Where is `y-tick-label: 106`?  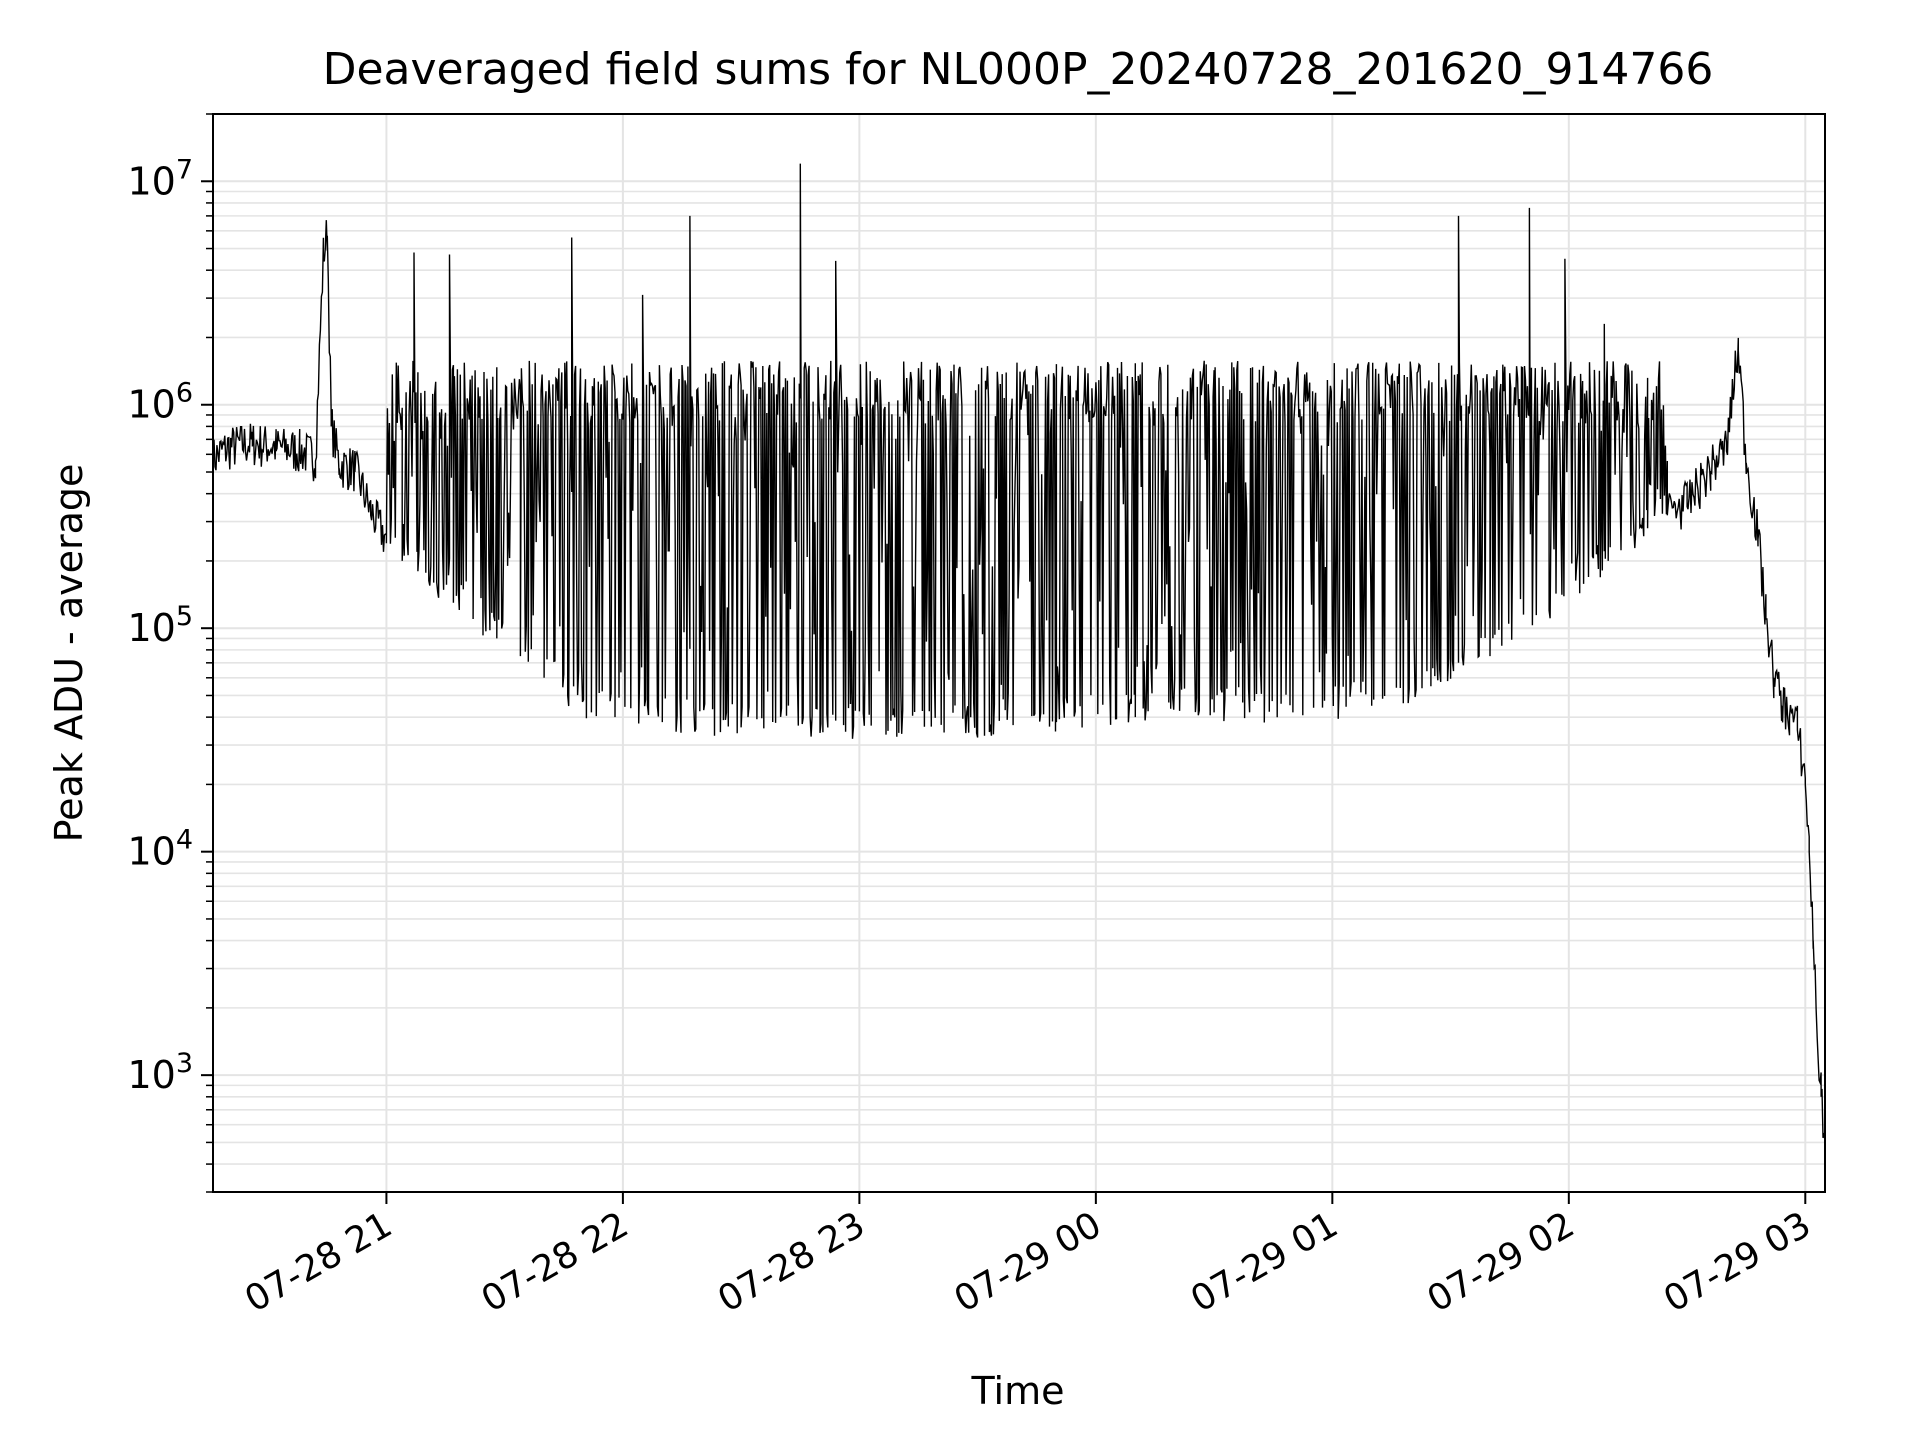
y-tick-label: 106 is located at coordinates (160, 402).